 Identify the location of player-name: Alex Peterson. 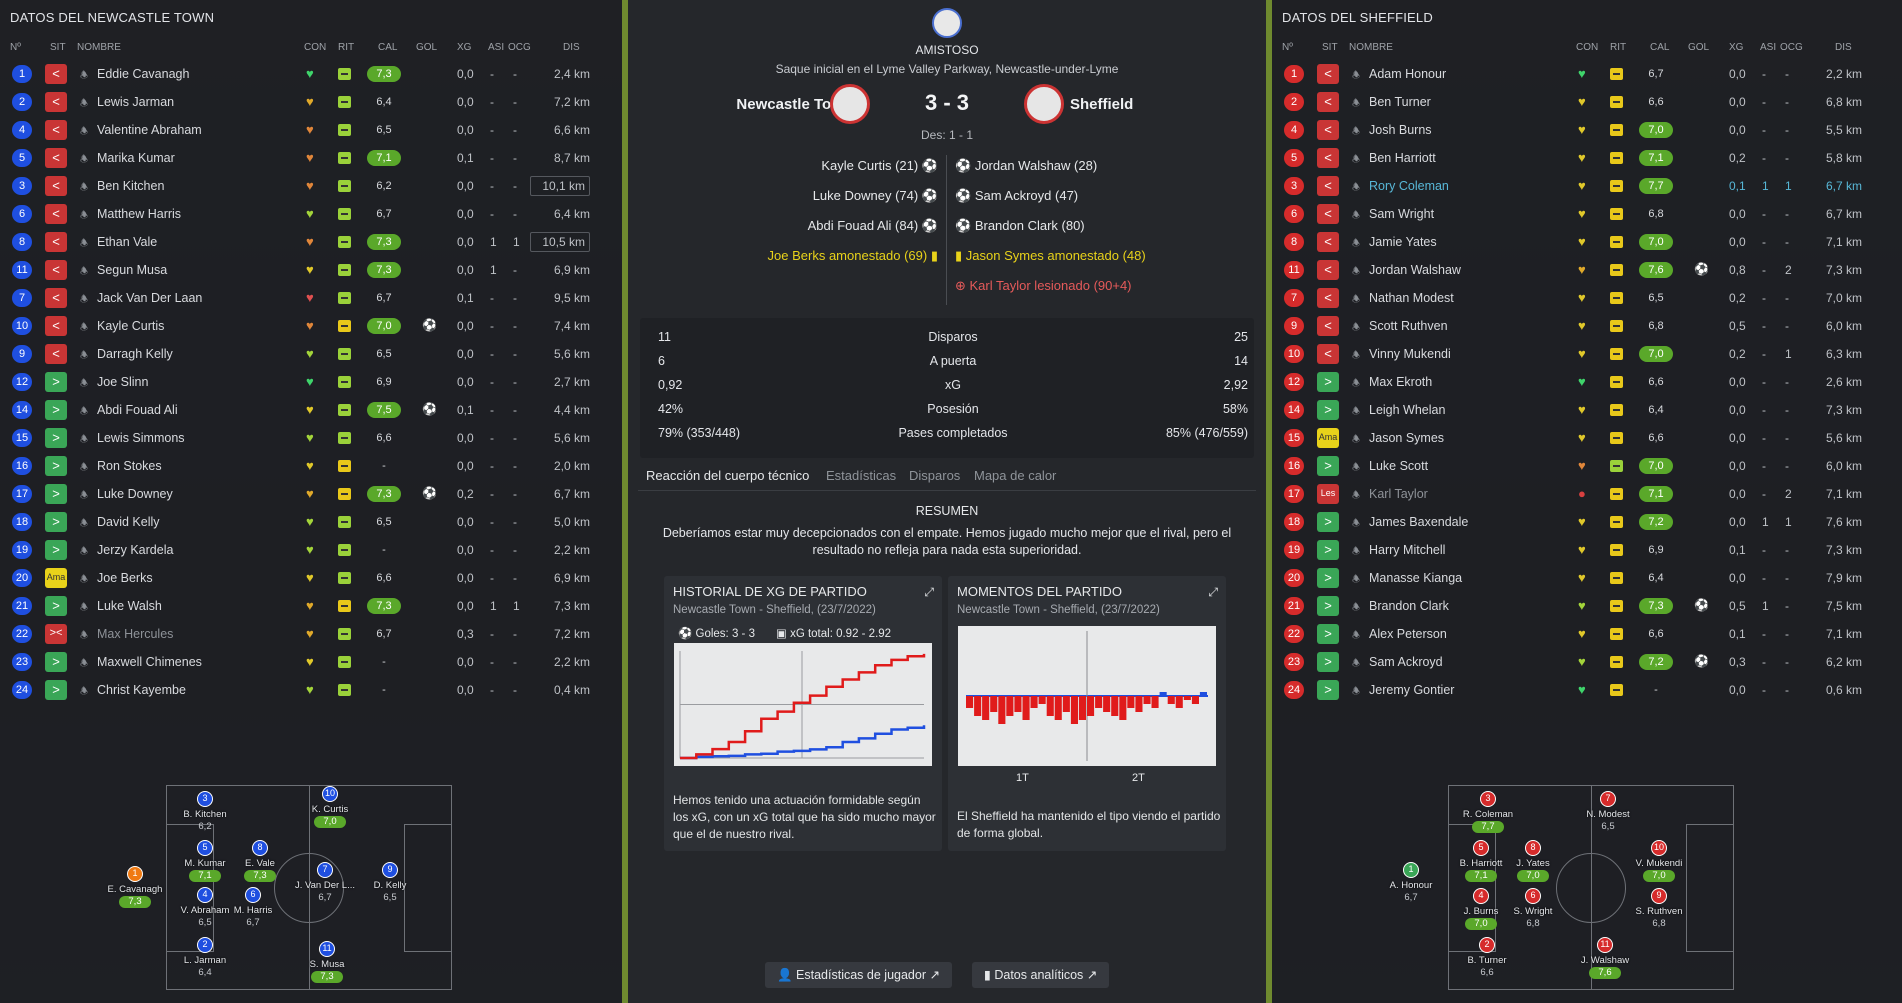
(1408, 634).